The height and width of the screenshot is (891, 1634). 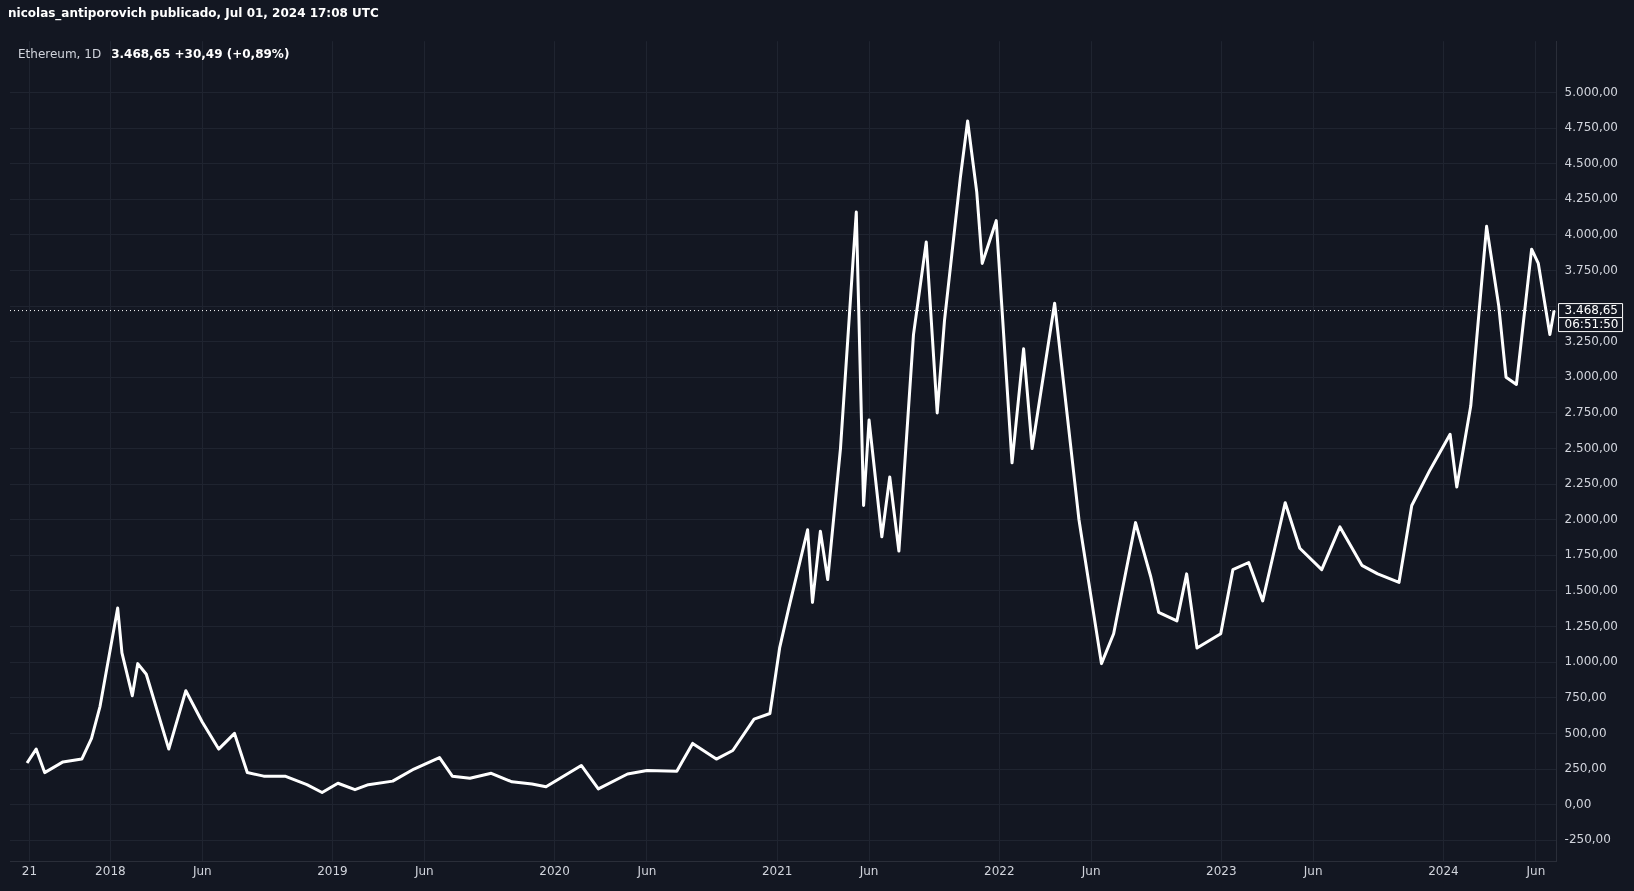 What do you see at coordinates (29, 870) in the screenshot?
I see `x-tick-label: 21` at bounding box center [29, 870].